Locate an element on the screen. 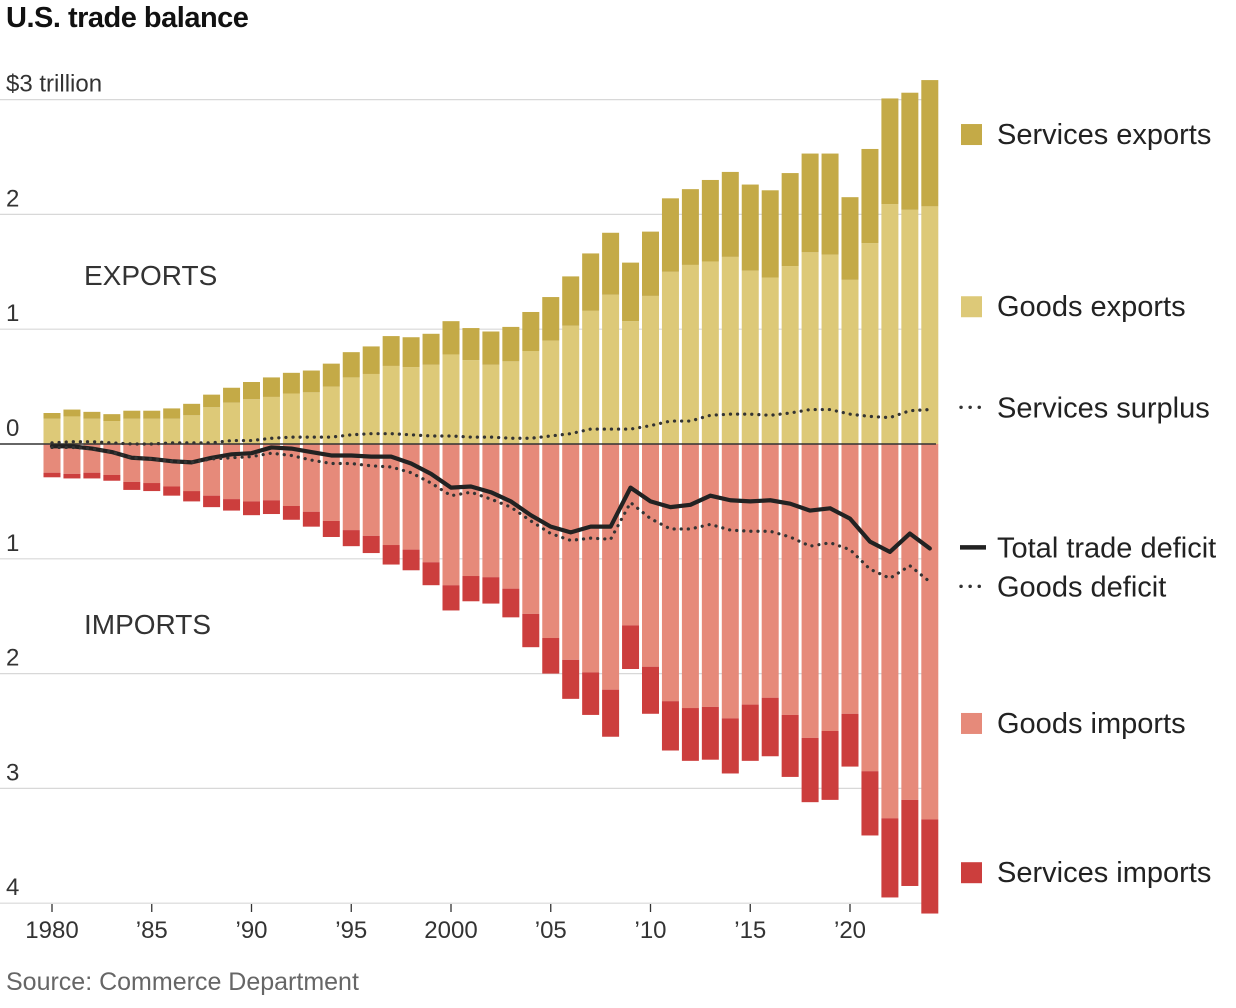  legend-swatch-services-imports is located at coordinates (971, 873).